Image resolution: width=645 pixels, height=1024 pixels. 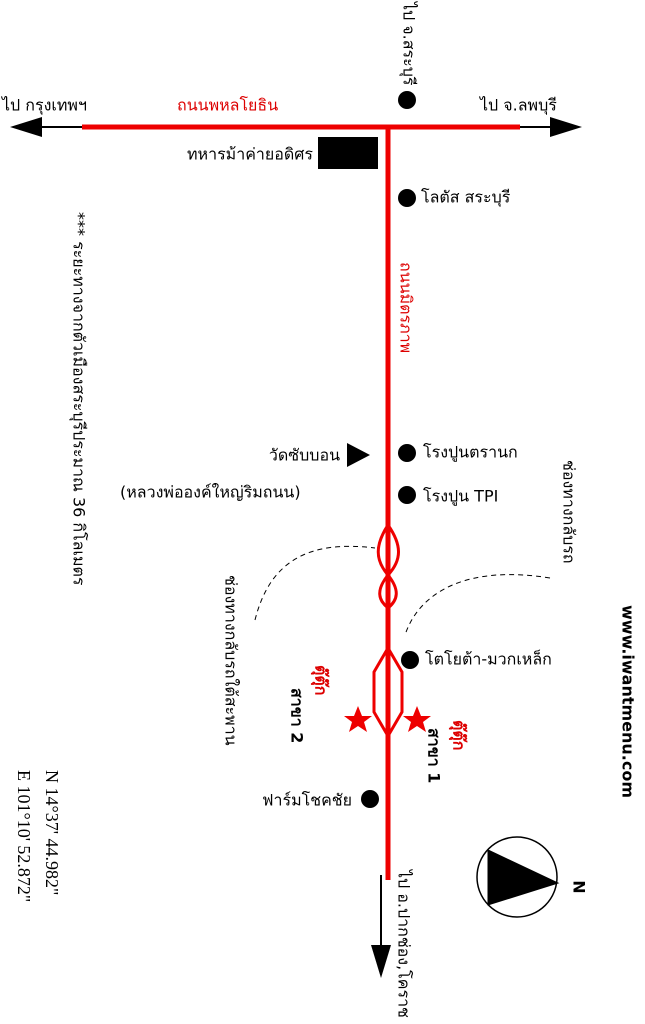 What do you see at coordinates (569, 512) in the screenshot?
I see `u-turn-label: ช่องทางกลับรถ` at bounding box center [569, 512].